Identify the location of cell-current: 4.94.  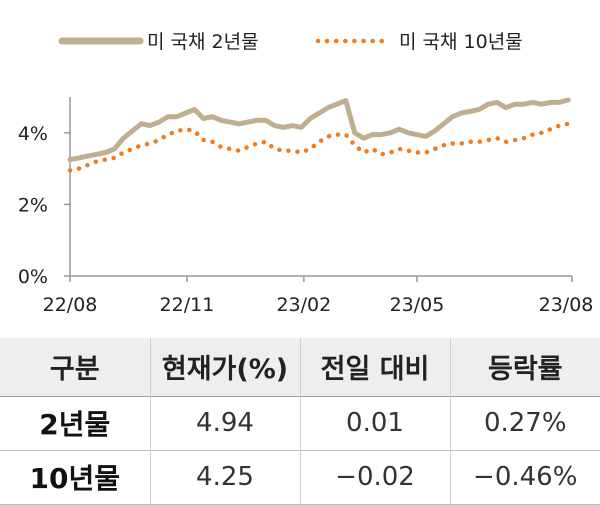
(224, 423).